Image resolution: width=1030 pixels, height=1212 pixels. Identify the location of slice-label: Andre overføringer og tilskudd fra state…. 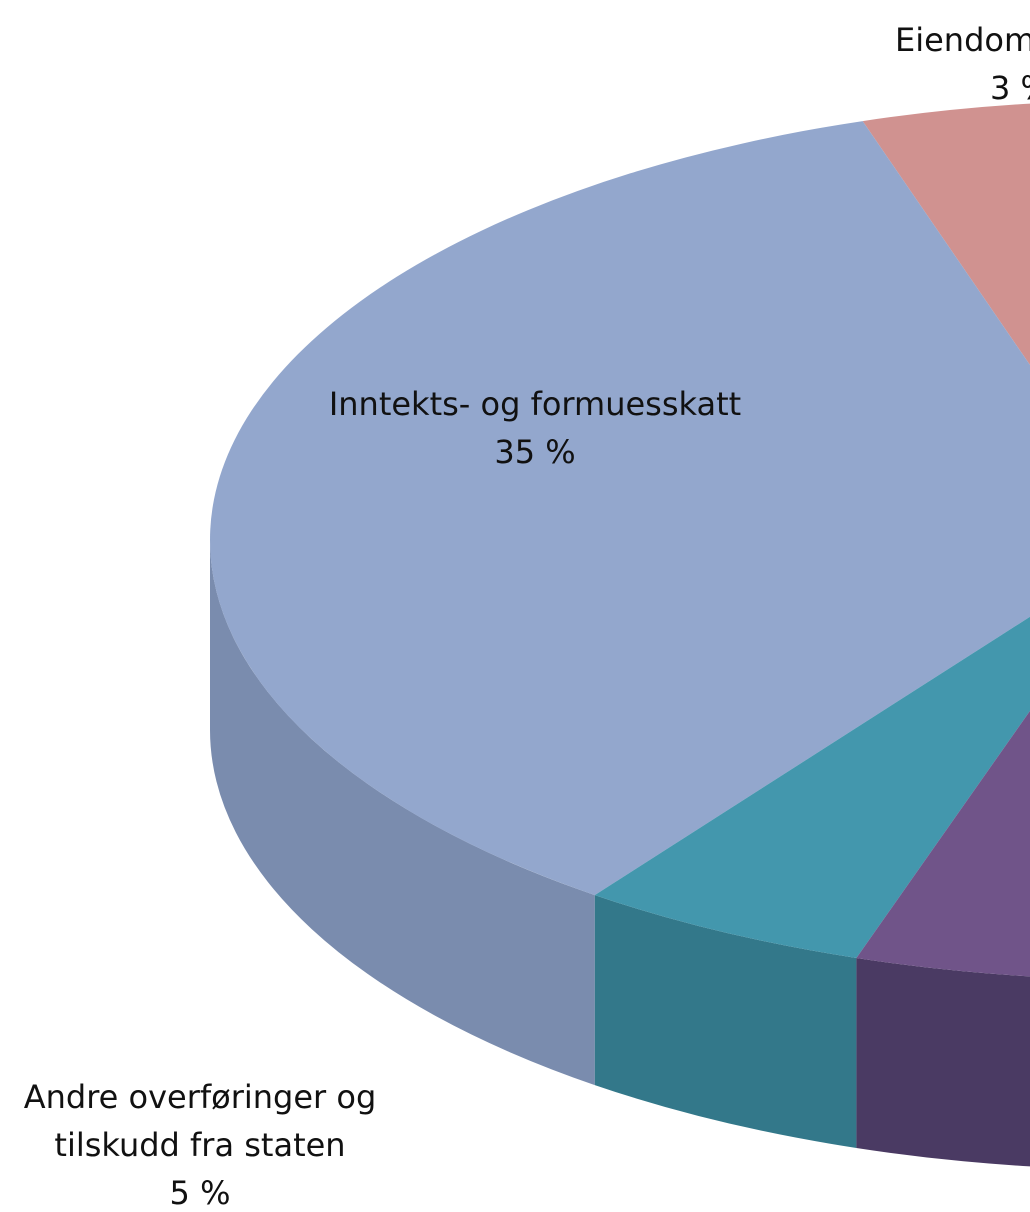
(200, 1121).